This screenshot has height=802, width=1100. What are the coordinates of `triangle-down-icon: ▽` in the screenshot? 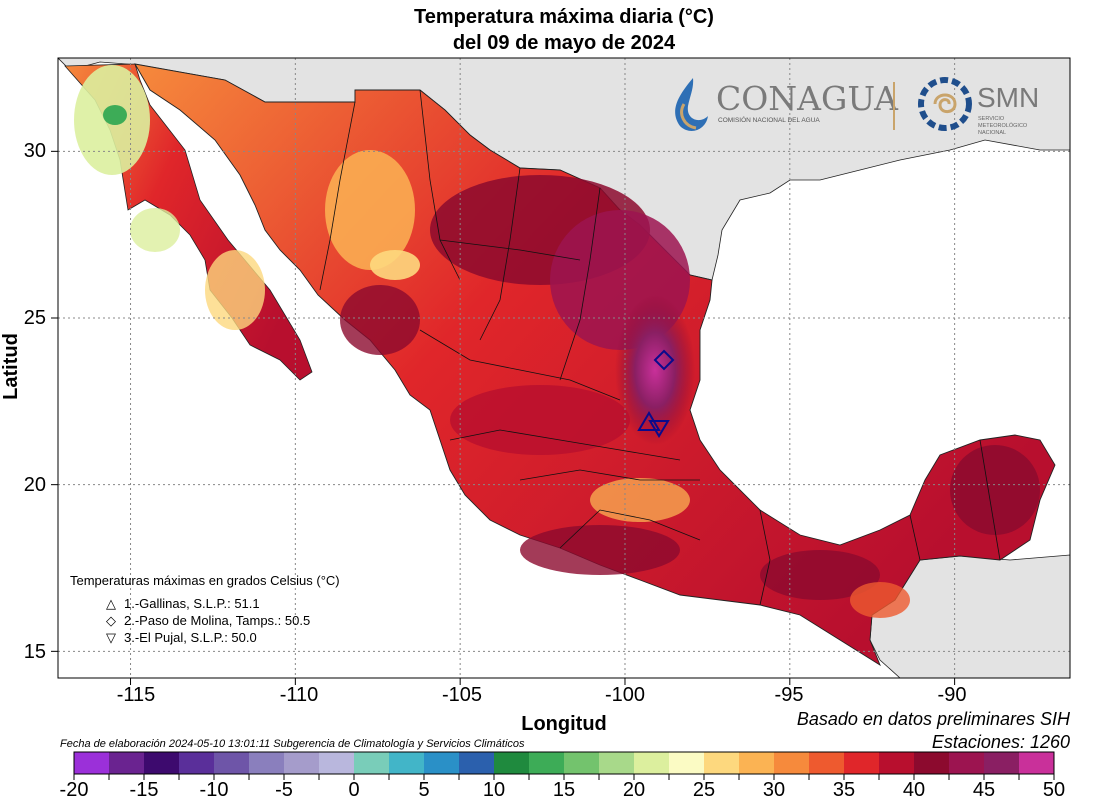 It's located at (111, 637).